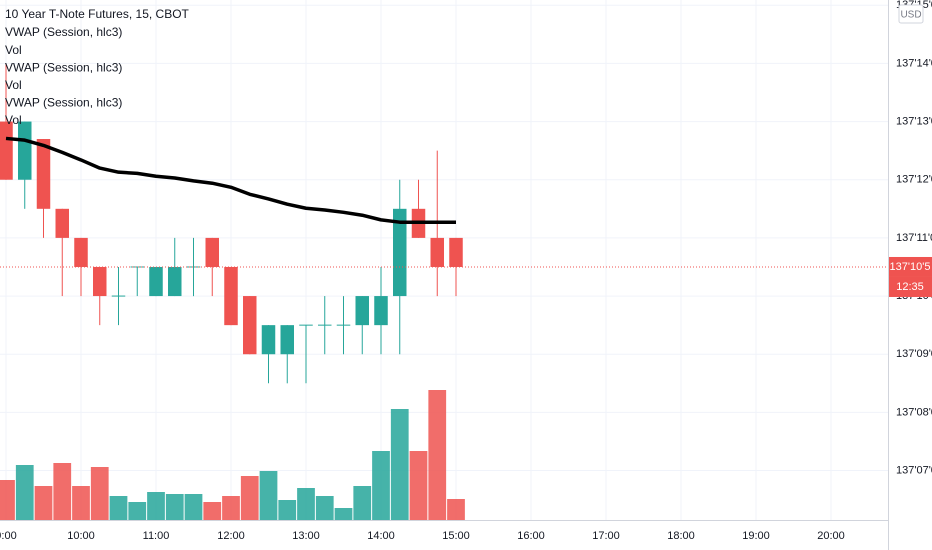 The height and width of the screenshot is (550, 932). I want to click on y-tick-label: 137'07'0, so click(914, 470).